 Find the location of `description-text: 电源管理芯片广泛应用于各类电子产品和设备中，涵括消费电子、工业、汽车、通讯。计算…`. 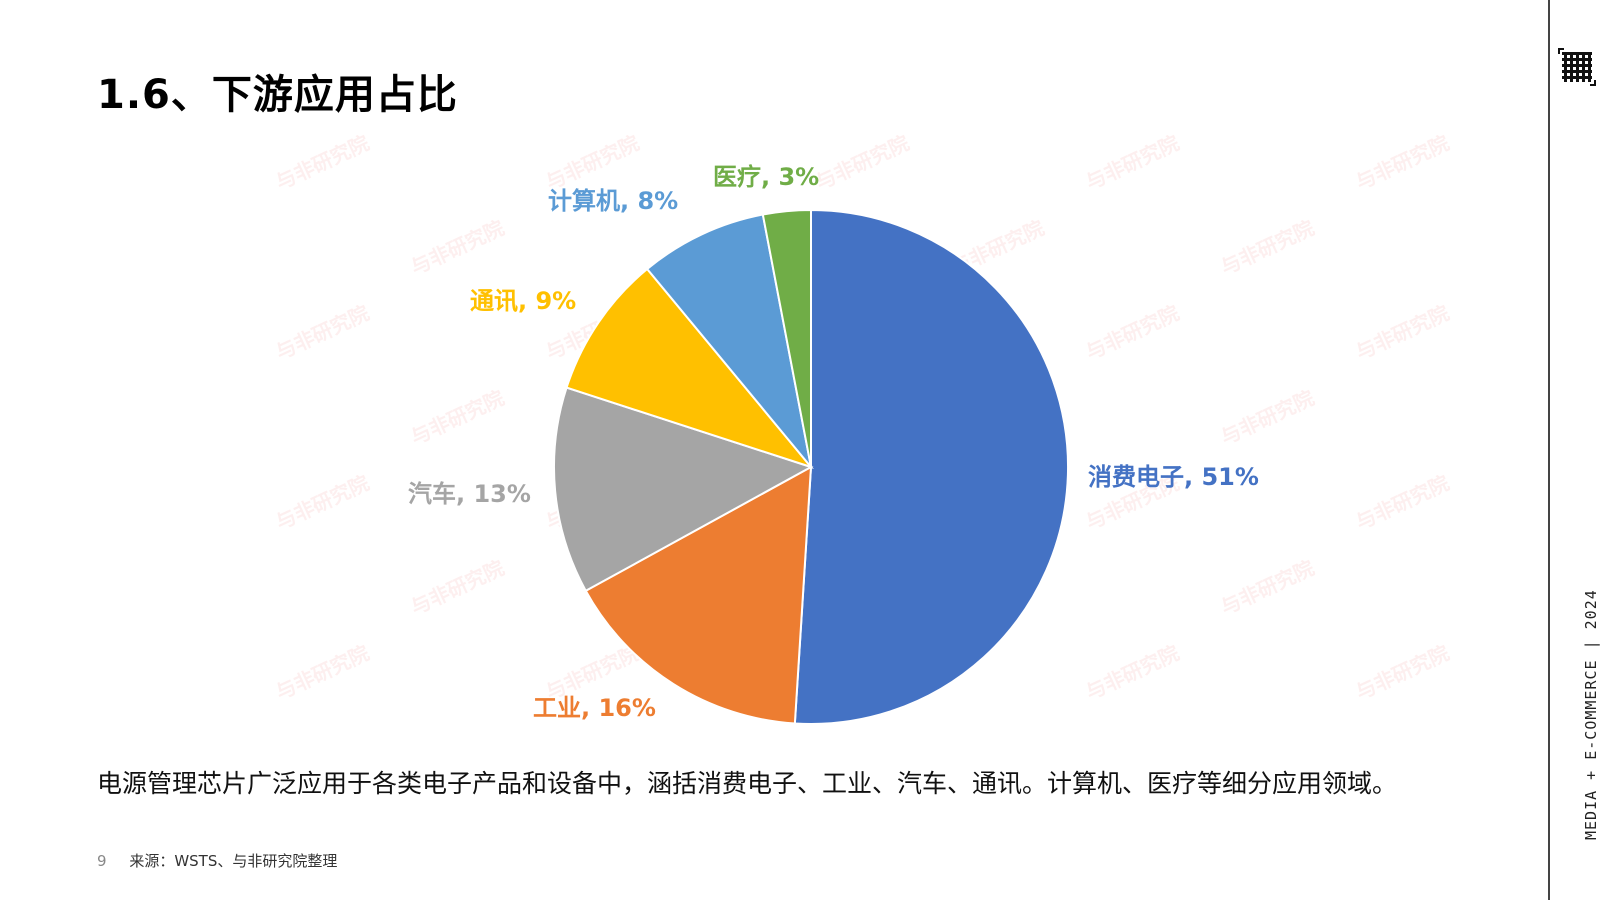

description-text: 电源管理芯片广泛应用于各类电子产品和设备中，涵括消费电子、工业、汽车、通讯。计算… is located at coordinates (747, 783).